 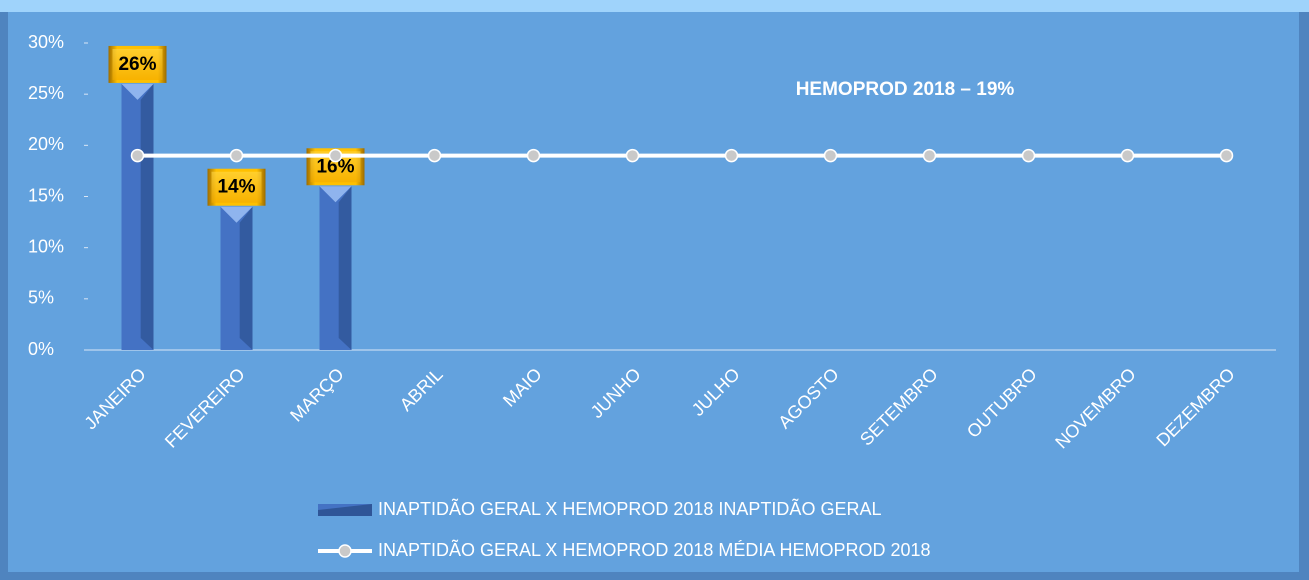 What do you see at coordinates (46, 246) in the screenshot?
I see `y-tick-label: 10%` at bounding box center [46, 246].